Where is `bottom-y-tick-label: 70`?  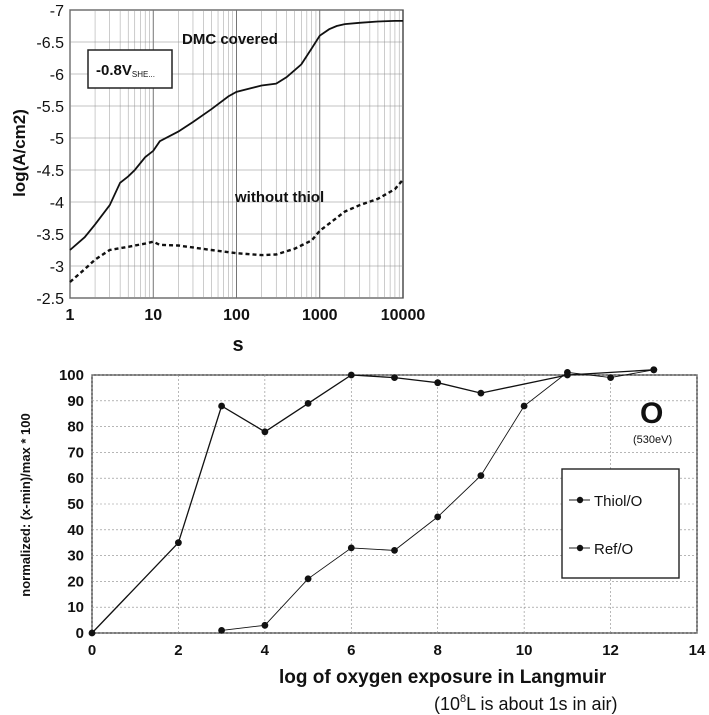
bottom-y-tick-label: 70 is located at coordinates (75, 452).